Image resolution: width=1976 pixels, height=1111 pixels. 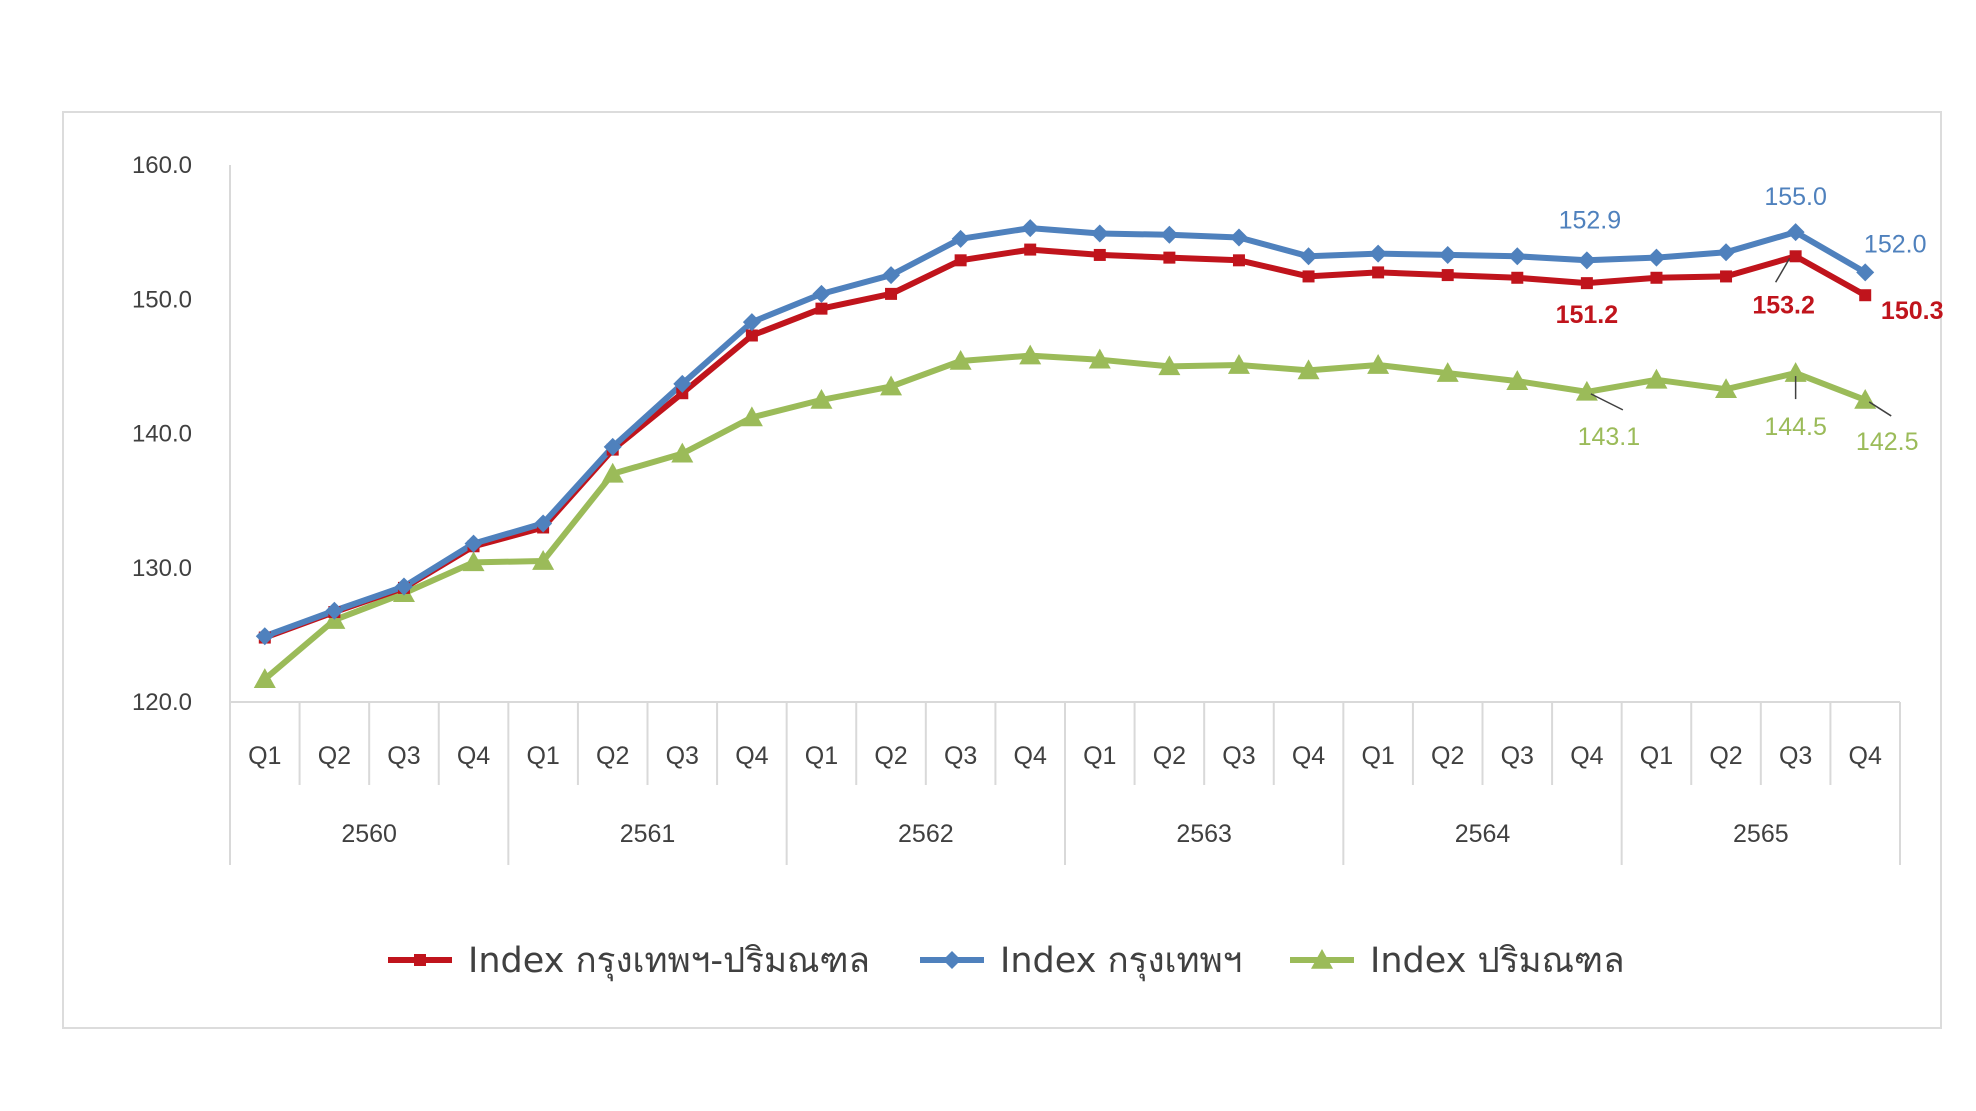 What do you see at coordinates (1761, 834) in the screenshot?
I see `year-label: 2565` at bounding box center [1761, 834].